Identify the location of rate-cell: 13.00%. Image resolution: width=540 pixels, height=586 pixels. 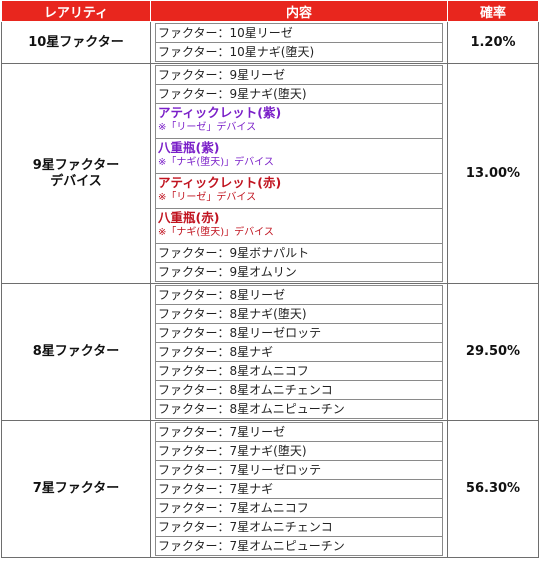
(493, 173).